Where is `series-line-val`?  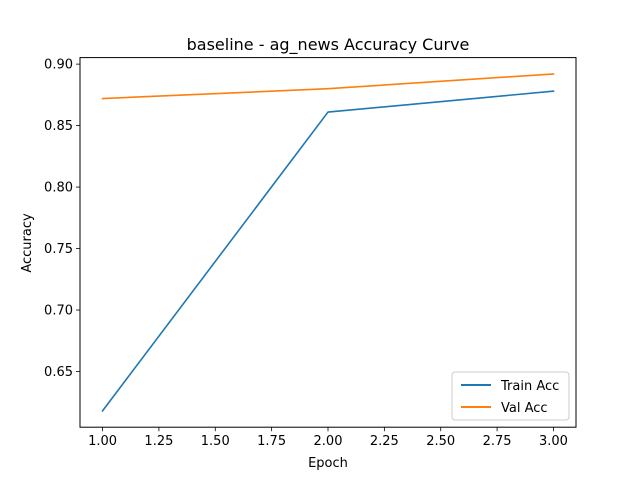 series-line-val is located at coordinates (328, 86).